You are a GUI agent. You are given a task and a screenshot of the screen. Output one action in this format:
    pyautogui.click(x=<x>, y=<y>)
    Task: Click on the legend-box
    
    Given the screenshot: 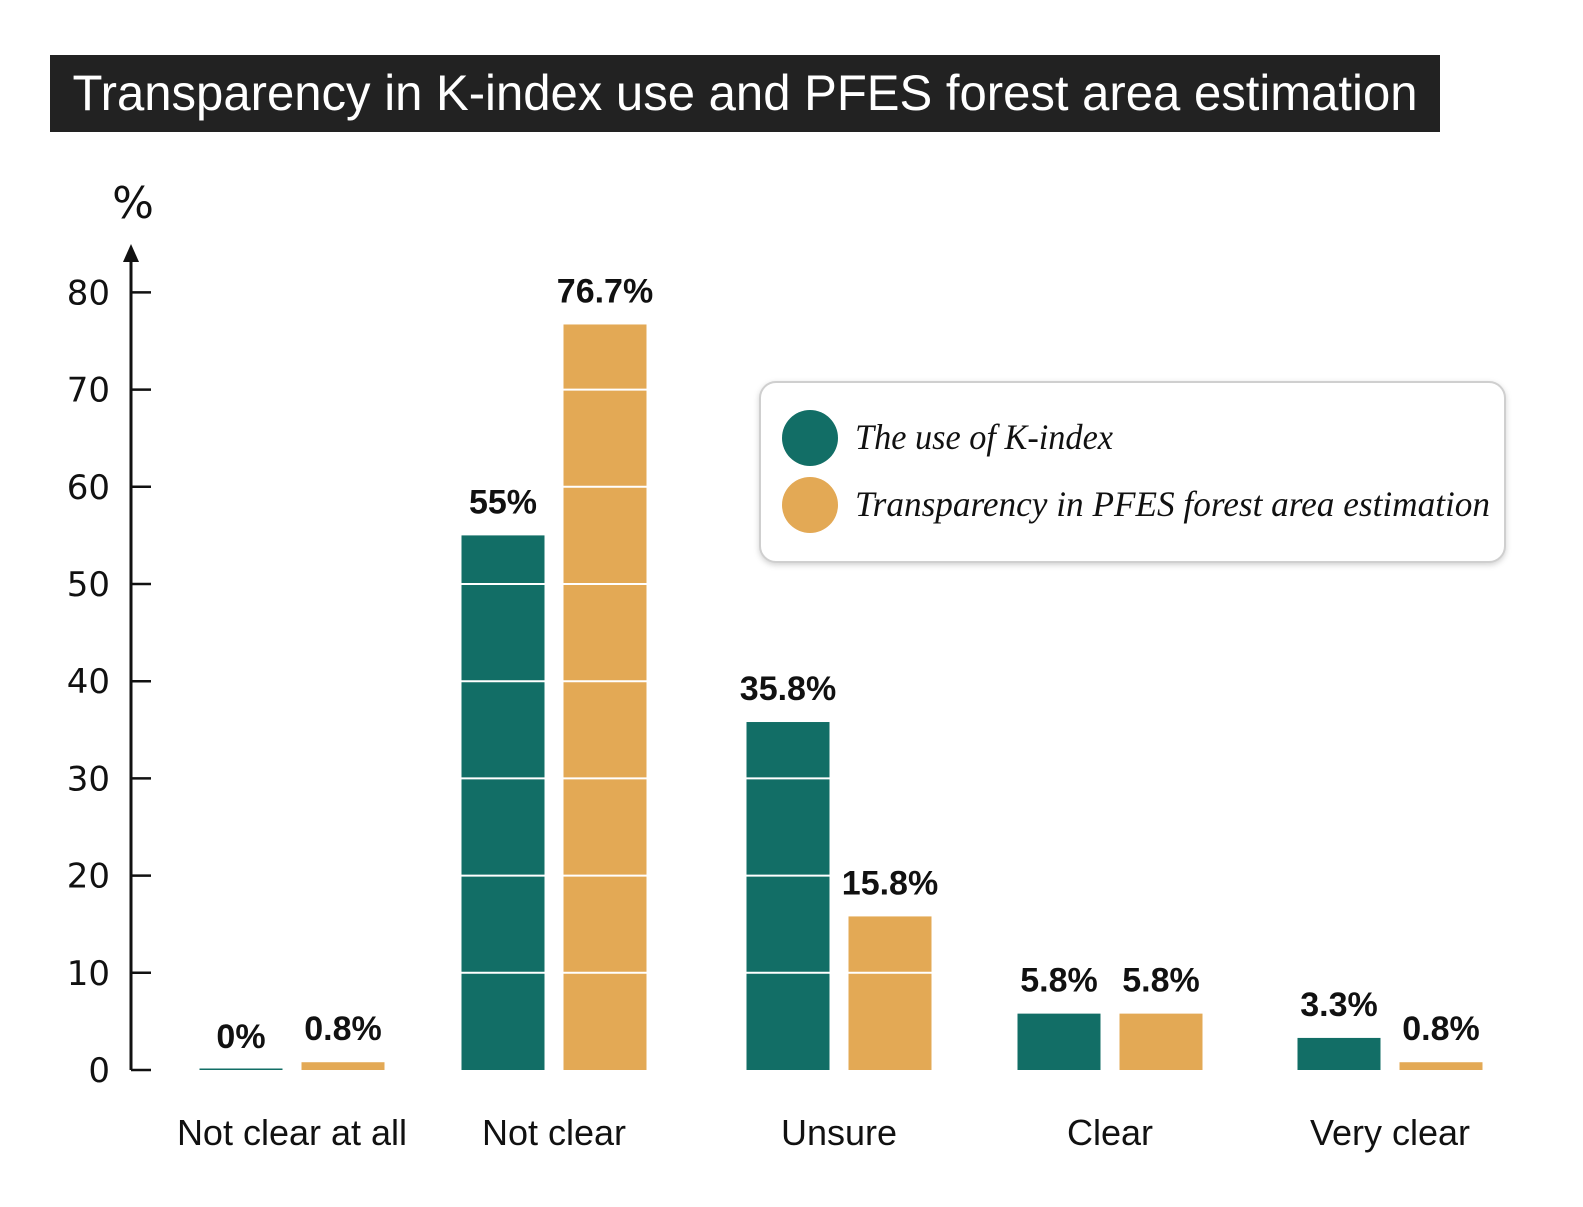 What is the action you would take?
    pyautogui.click(x=1132, y=472)
    